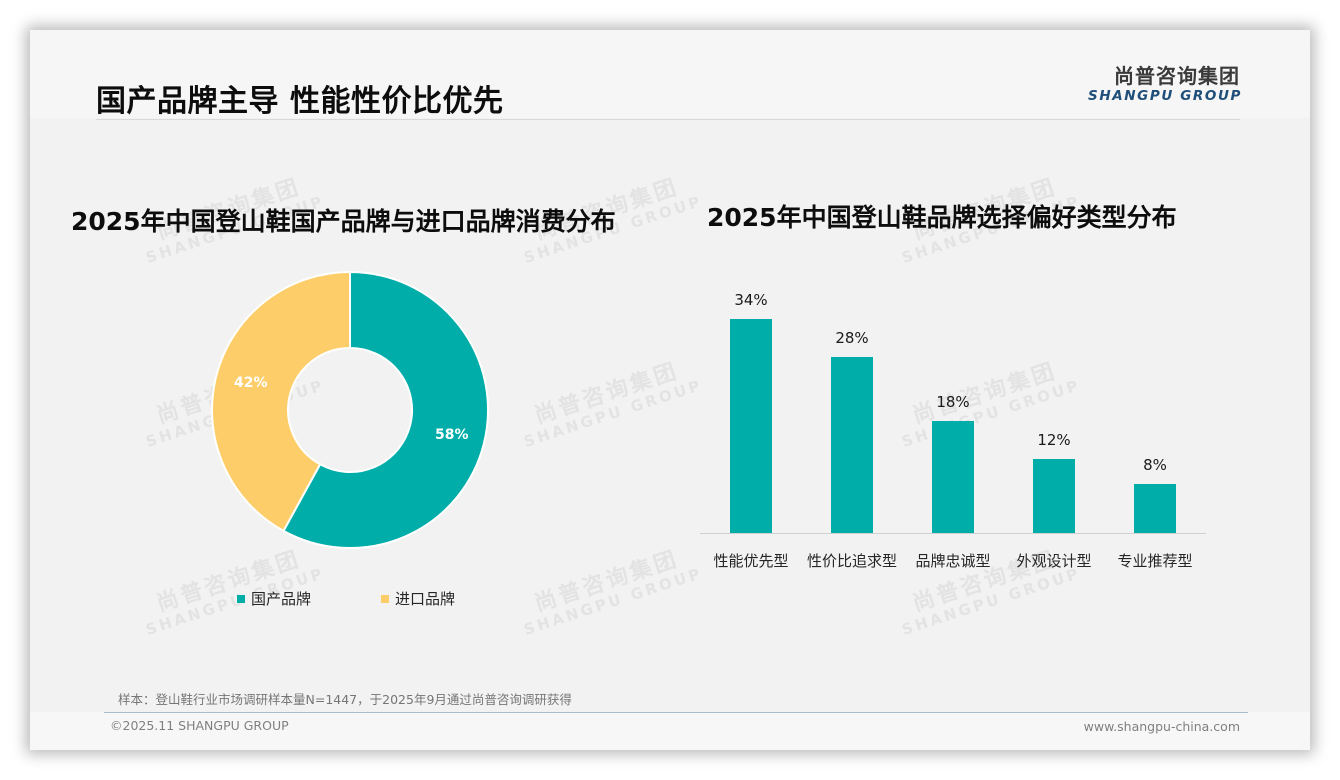  What do you see at coordinates (668, 119) in the screenshot?
I see `title-divider` at bounding box center [668, 119].